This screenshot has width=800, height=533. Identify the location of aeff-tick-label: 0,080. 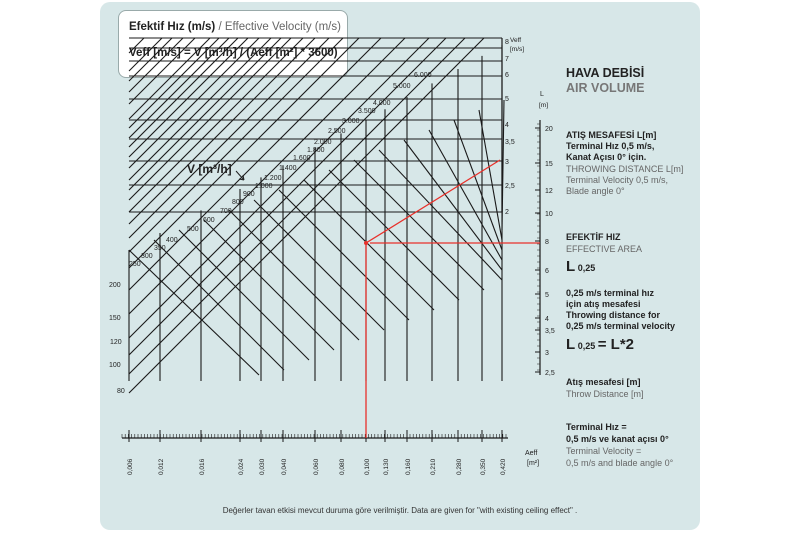
(342, 466).